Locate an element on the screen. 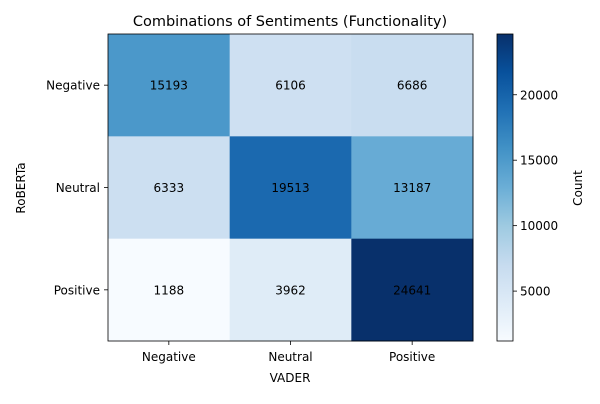 Image resolution: width=600 pixels, height=404 pixels. cell-value-label: 13187 is located at coordinates (412, 188).